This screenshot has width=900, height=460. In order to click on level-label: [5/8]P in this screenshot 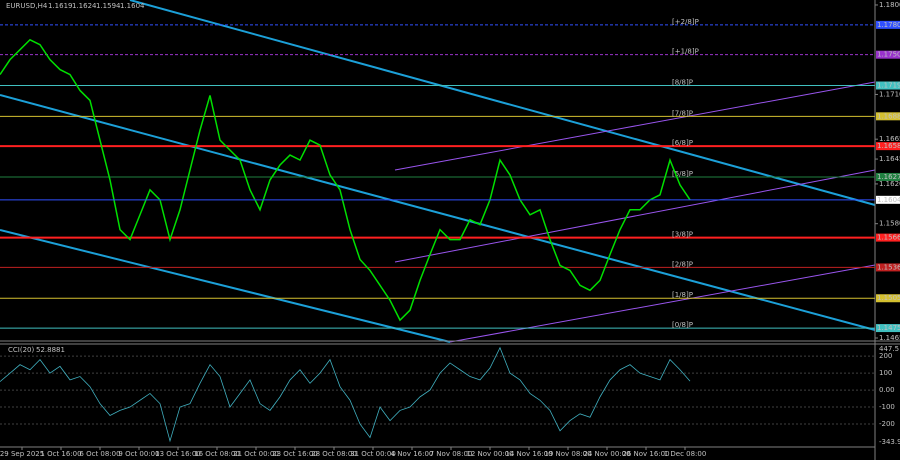, I will do `click(682, 174)`.